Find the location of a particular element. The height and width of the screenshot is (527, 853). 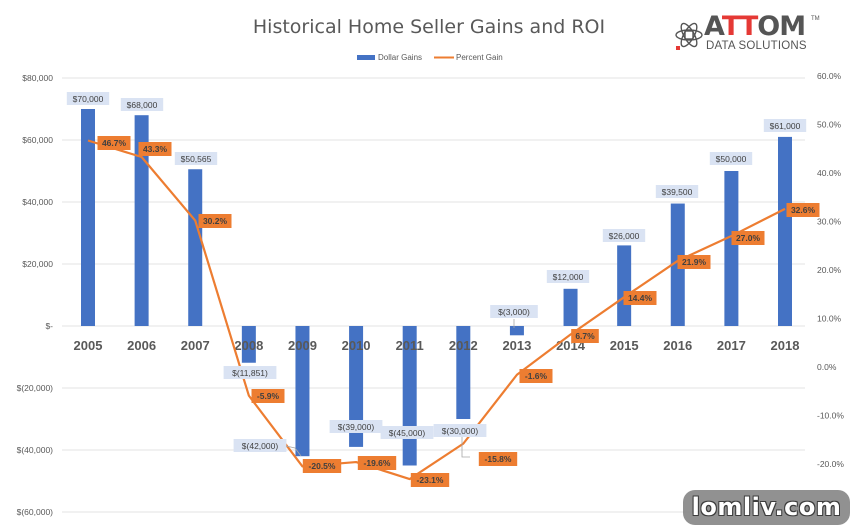

x-axis-tick: 2009 is located at coordinates (302, 345).